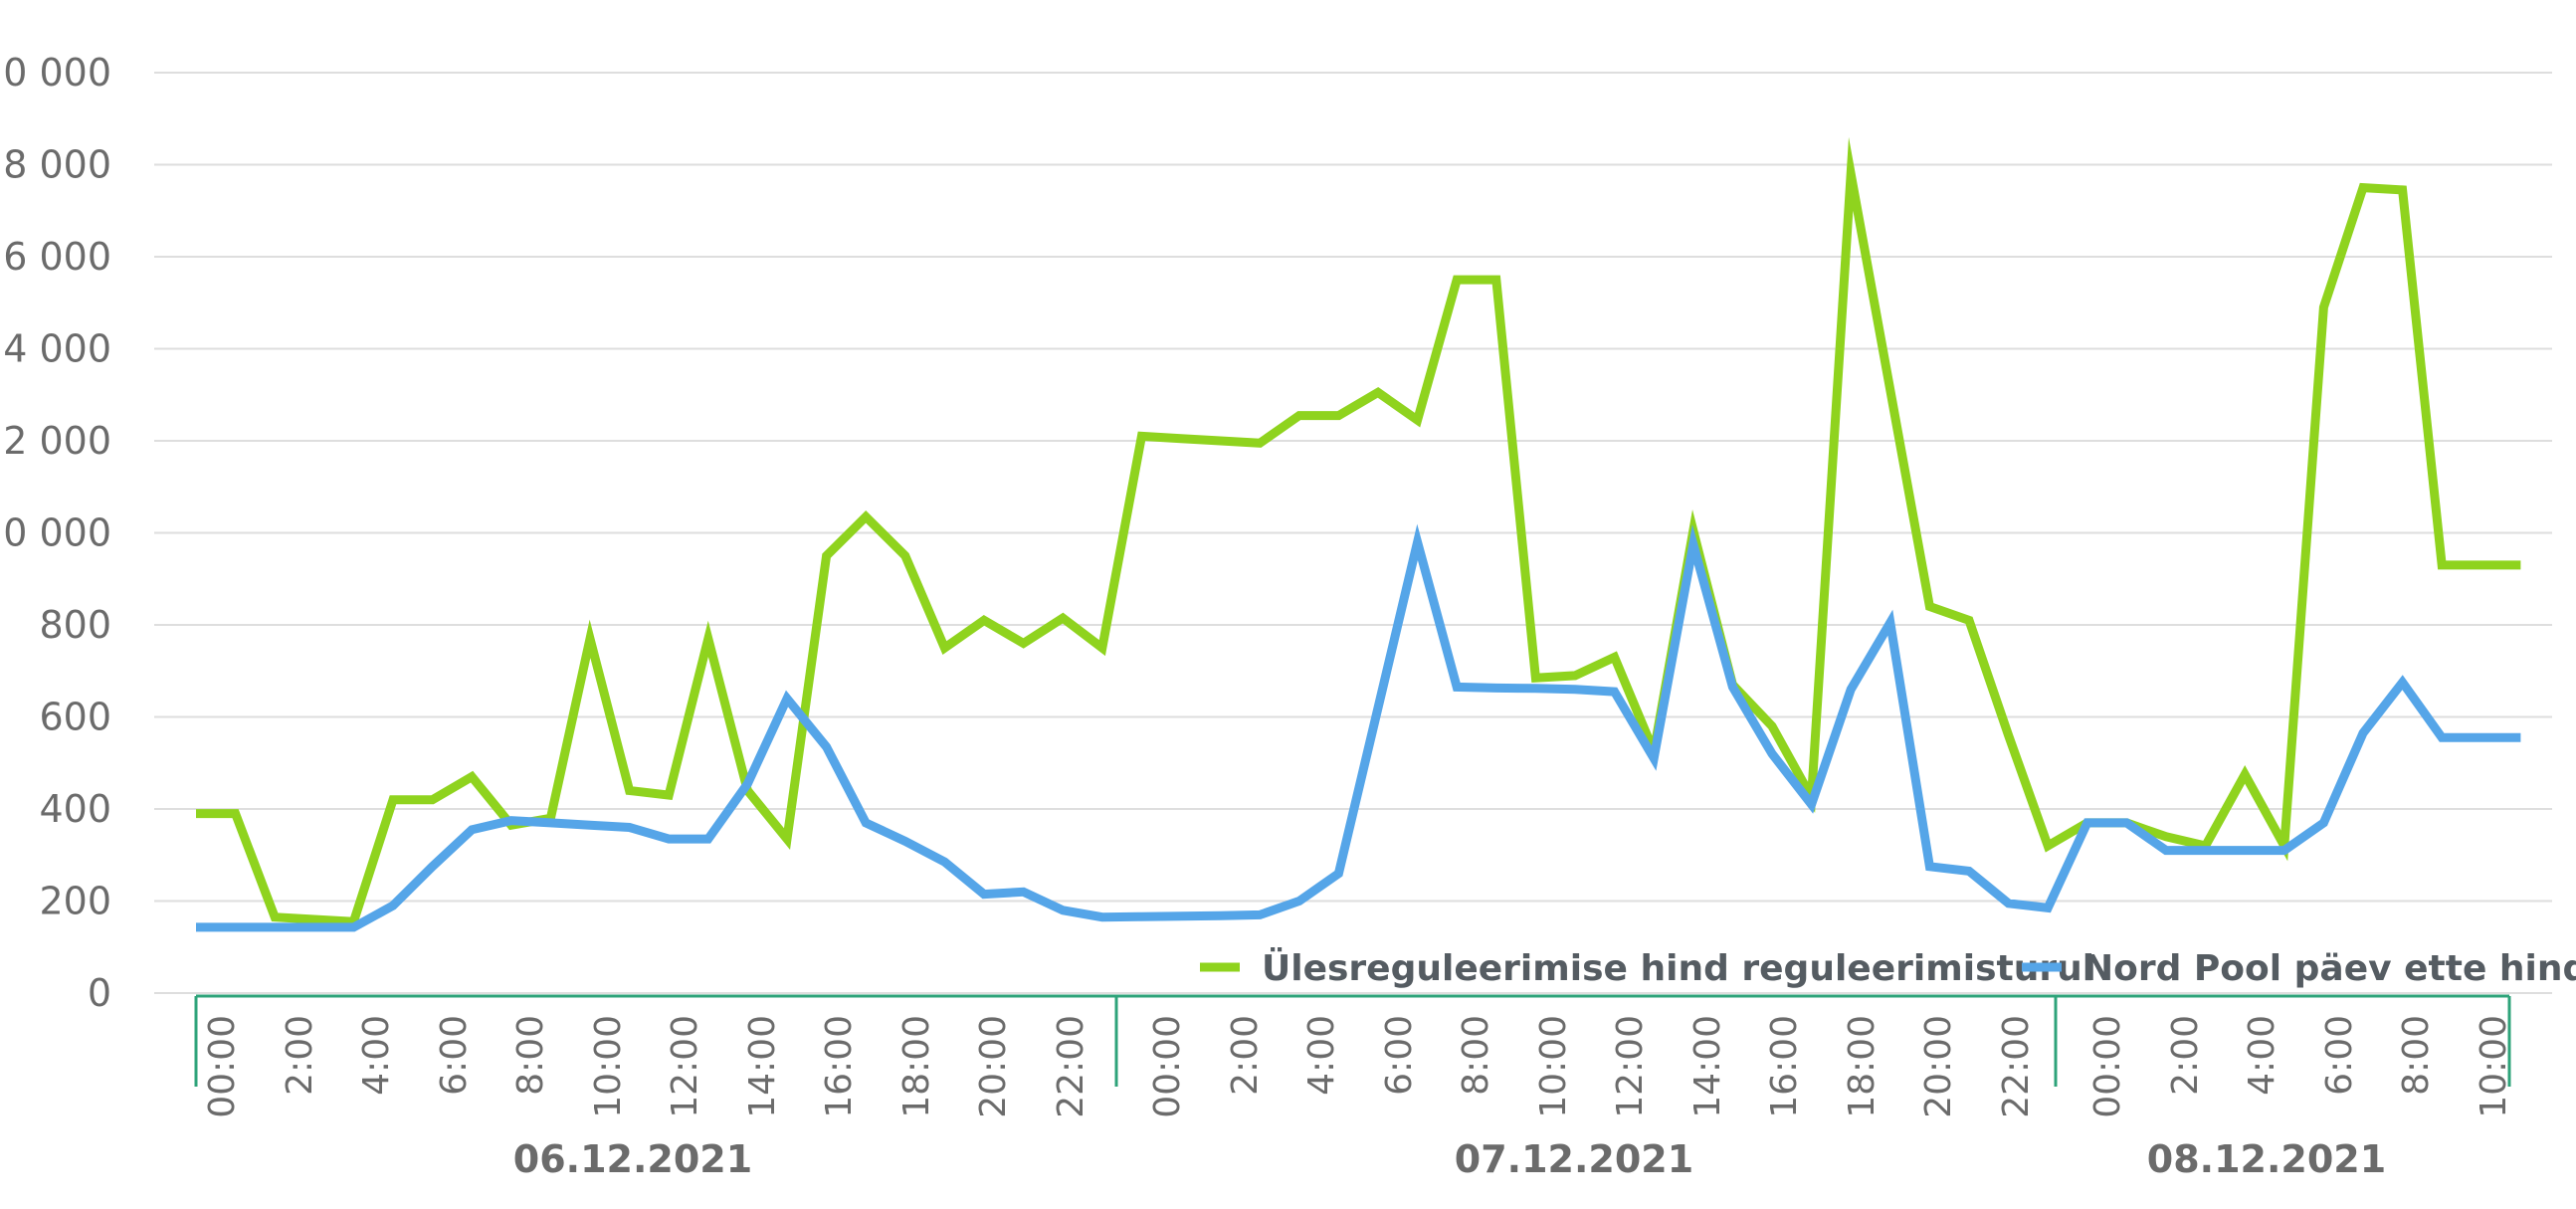  Describe the element at coordinates (1352, 1040) in the screenshot. I see `x-axis` at that location.